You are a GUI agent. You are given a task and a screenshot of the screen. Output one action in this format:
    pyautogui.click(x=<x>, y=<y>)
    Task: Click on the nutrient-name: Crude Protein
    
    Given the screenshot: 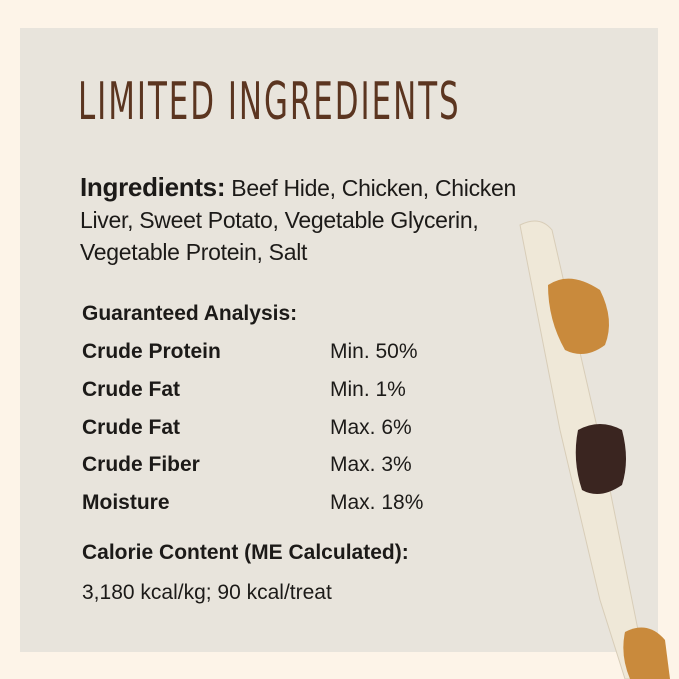 What is the action you would take?
    pyautogui.click(x=151, y=351)
    